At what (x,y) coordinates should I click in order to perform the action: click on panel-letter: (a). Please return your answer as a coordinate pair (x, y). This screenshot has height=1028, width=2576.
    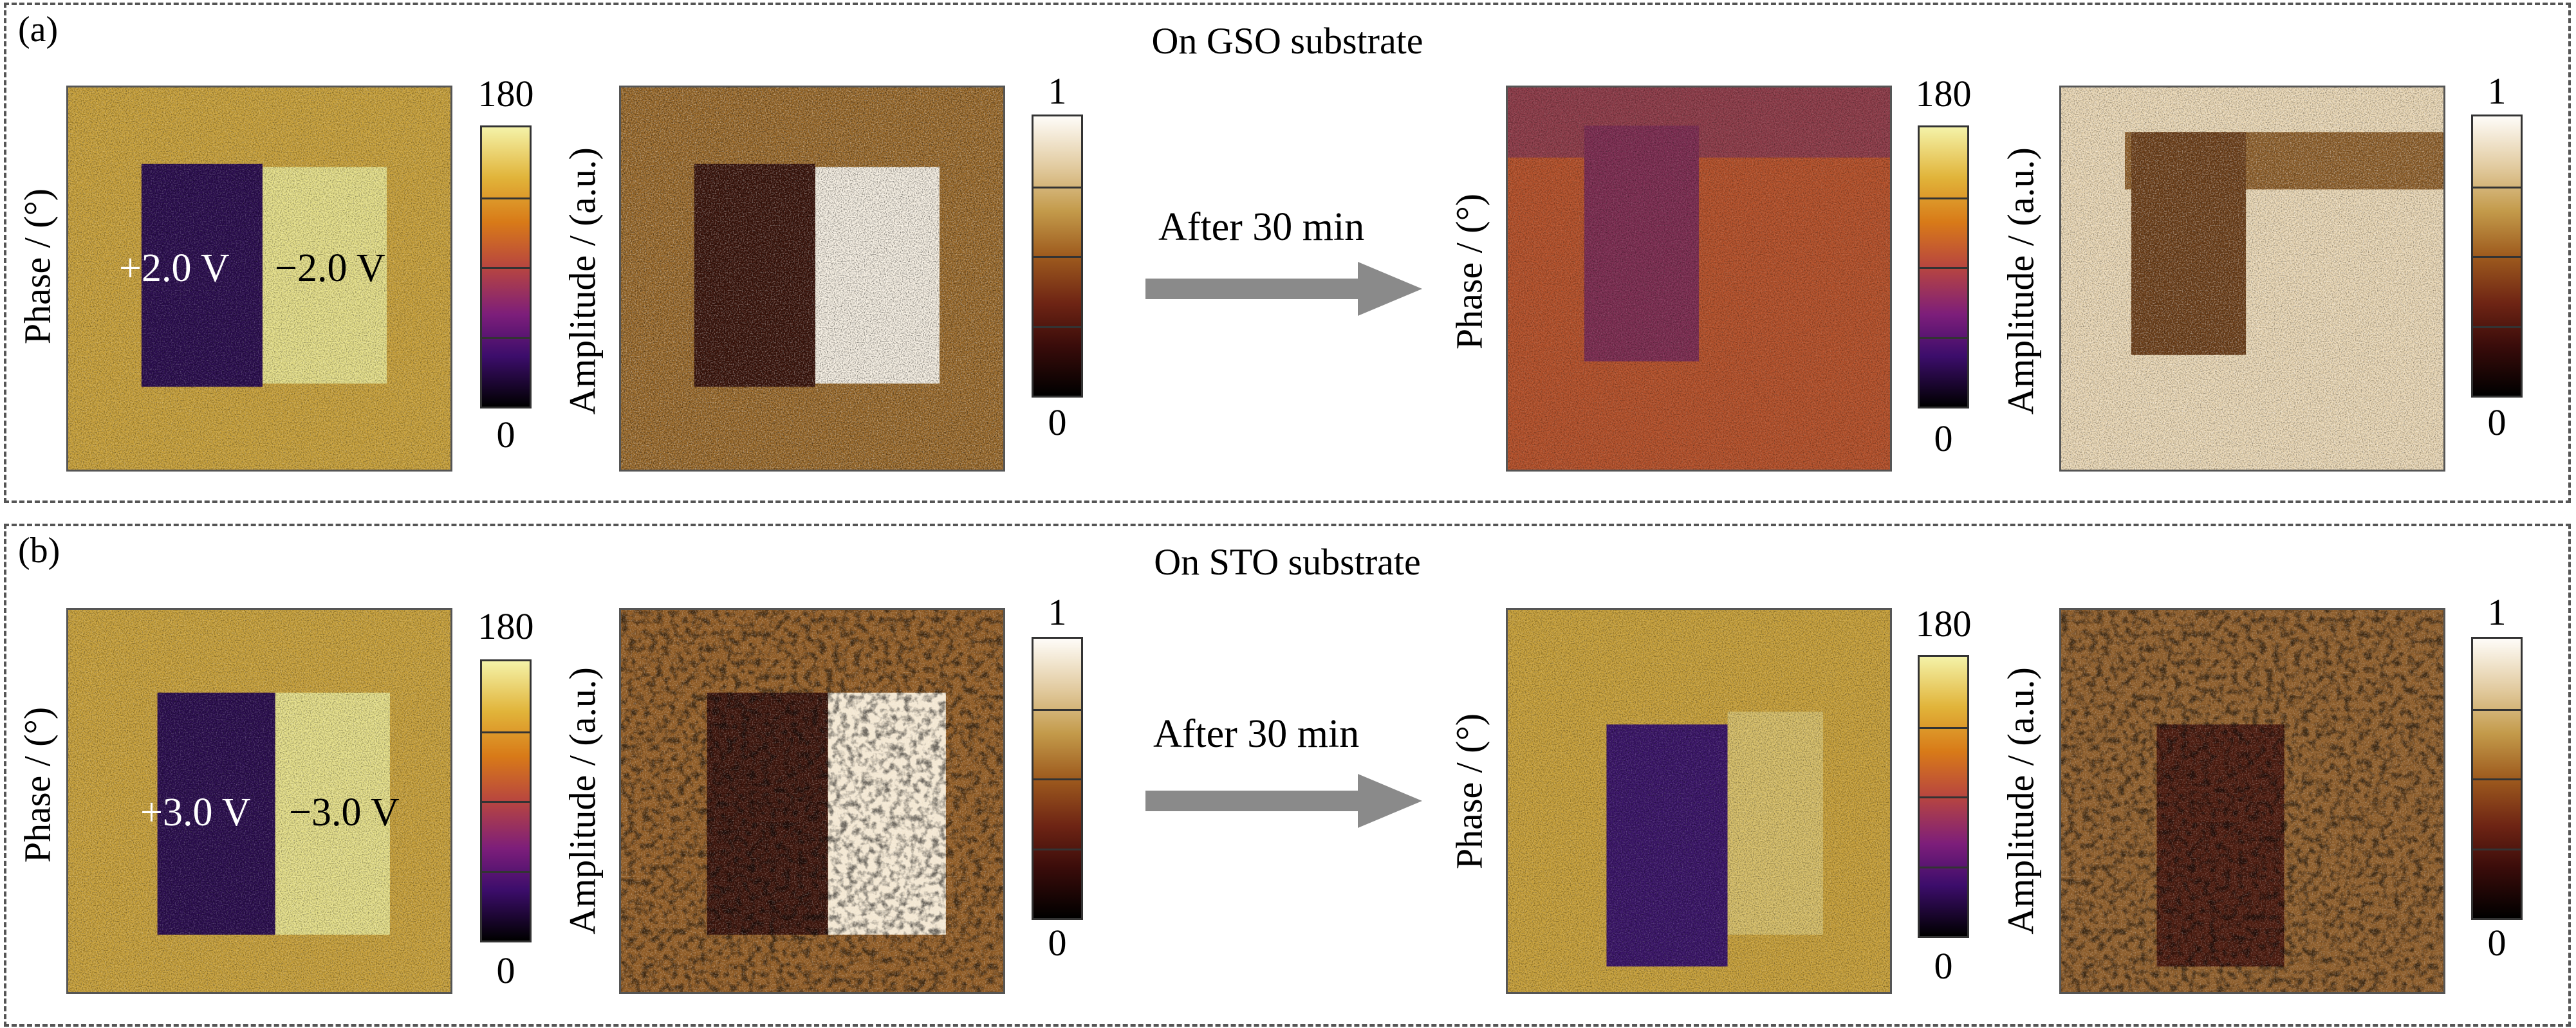
    Looking at the image, I should click on (38, 30).